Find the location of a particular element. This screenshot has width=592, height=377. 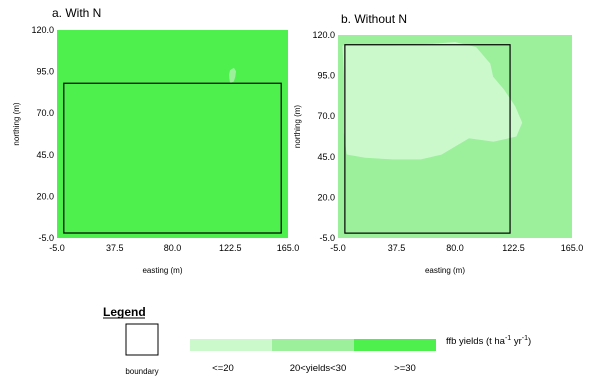

legend-variable-text: ) is located at coordinates (529, 341).